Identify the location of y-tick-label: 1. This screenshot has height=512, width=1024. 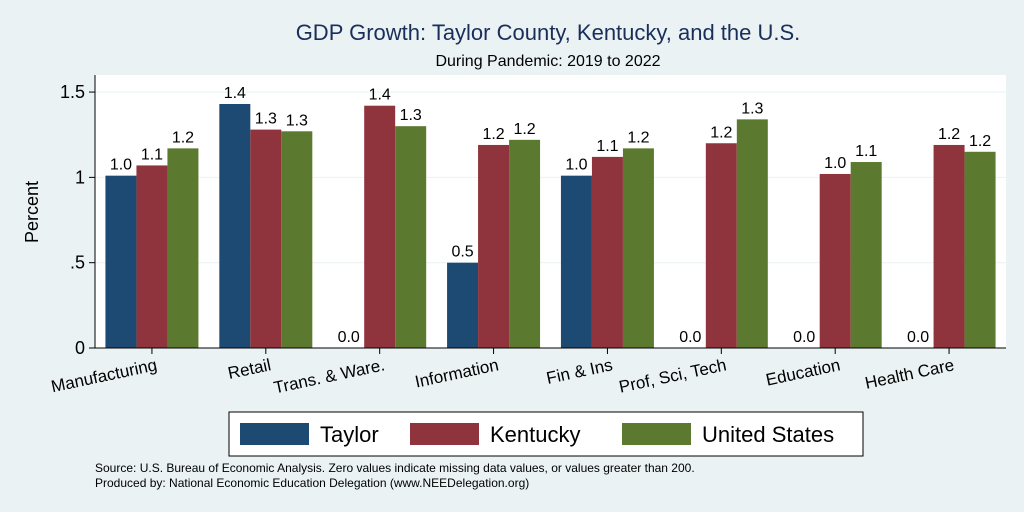
(80, 177).